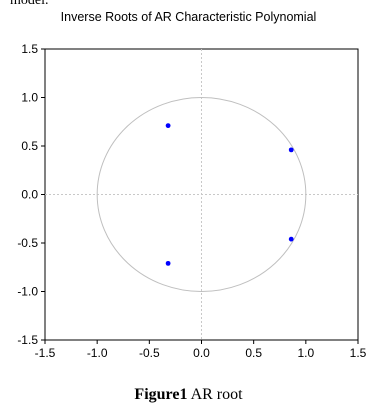  What do you see at coordinates (201, 353) in the screenshot?
I see `x-tick-label: 0.0` at bounding box center [201, 353].